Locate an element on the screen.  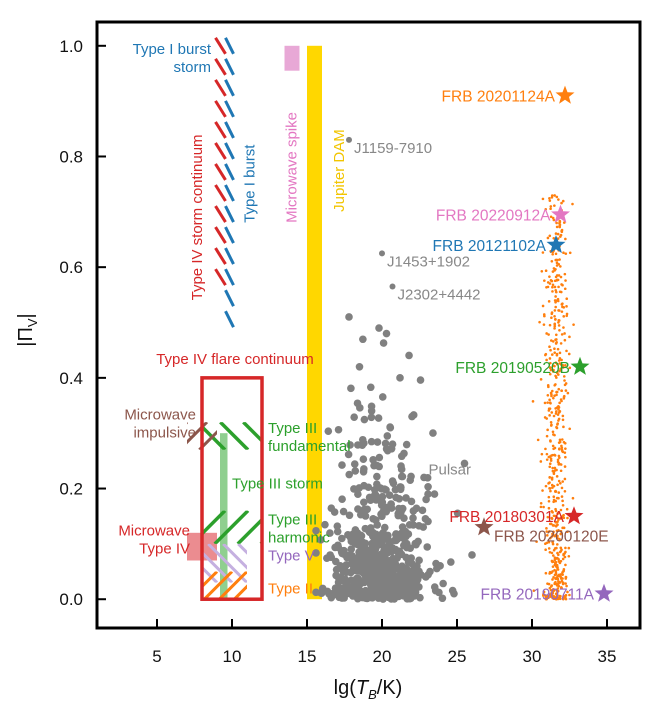
type-v-hatch-stroke is located at coordinates (234, 556).